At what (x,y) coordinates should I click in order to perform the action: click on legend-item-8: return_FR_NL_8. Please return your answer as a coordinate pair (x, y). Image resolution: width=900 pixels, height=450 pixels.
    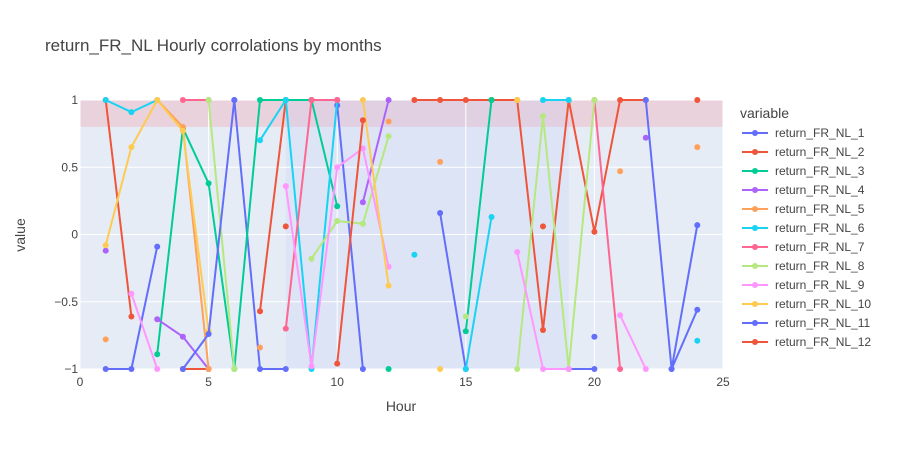
    Looking at the image, I should click on (803, 266).